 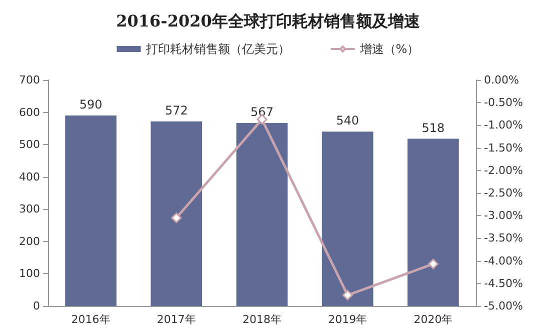 What do you see at coordinates (389, 49) in the screenshot?
I see `legend-label: 增速（%）` at bounding box center [389, 49].